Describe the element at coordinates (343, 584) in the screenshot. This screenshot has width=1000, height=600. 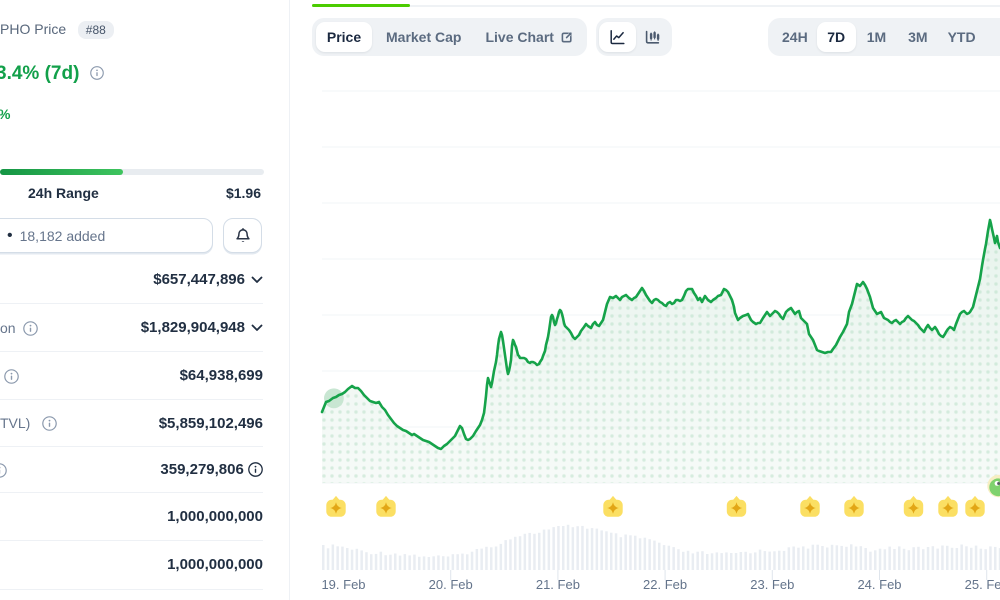
I see `svg-text: 19. Feb` at that location.